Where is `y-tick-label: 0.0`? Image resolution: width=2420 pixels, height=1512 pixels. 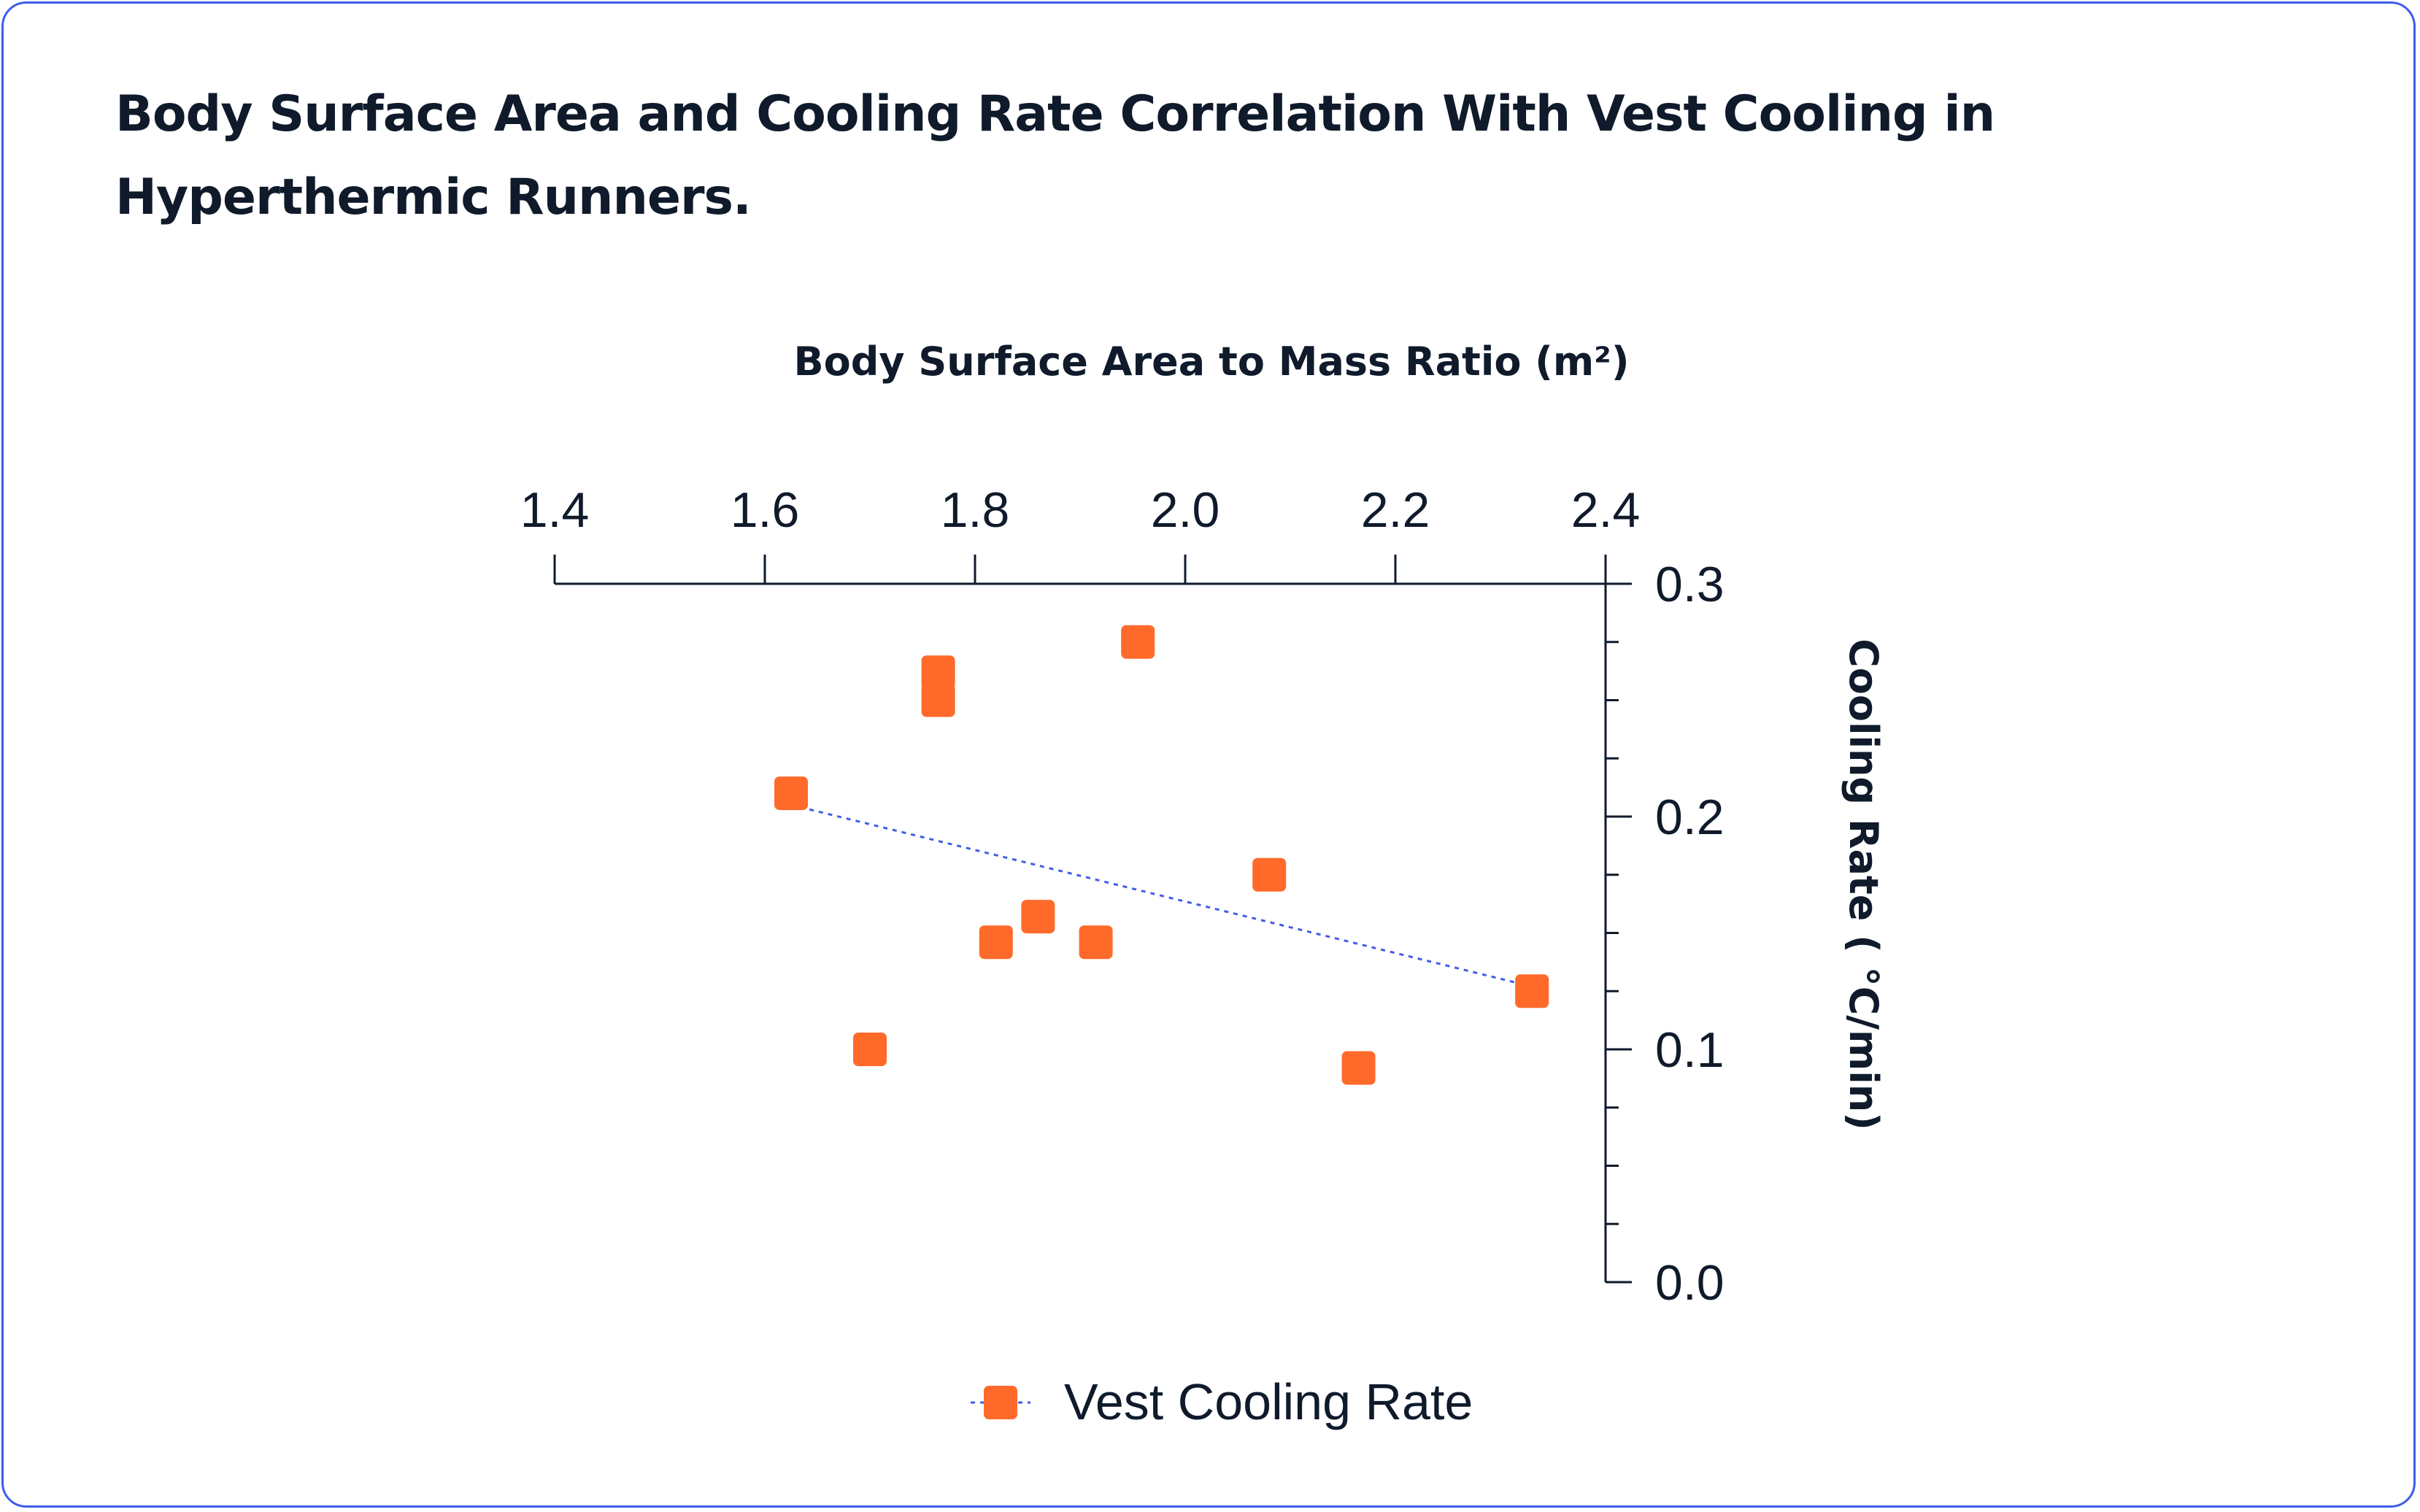
y-tick-label: 0.0 is located at coordinates (1690, 1283).